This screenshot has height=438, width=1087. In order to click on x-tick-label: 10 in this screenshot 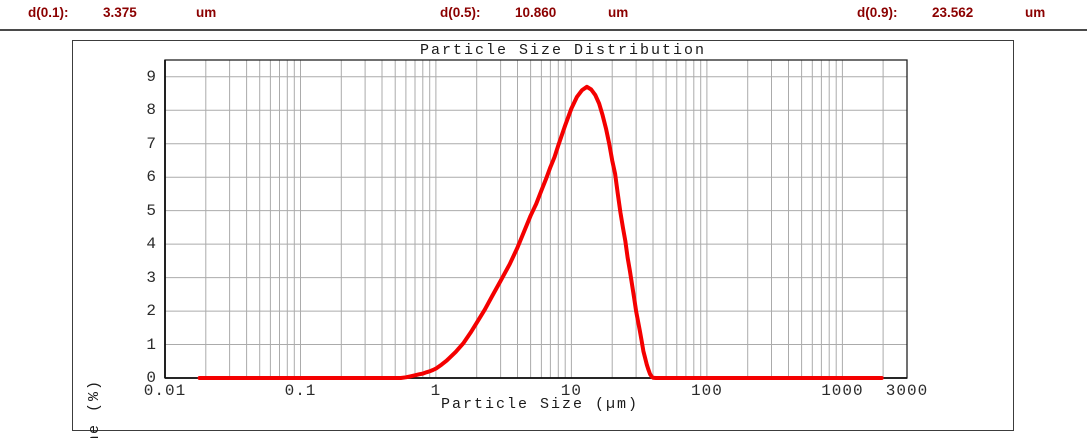, I will do `click(571, 391)`.